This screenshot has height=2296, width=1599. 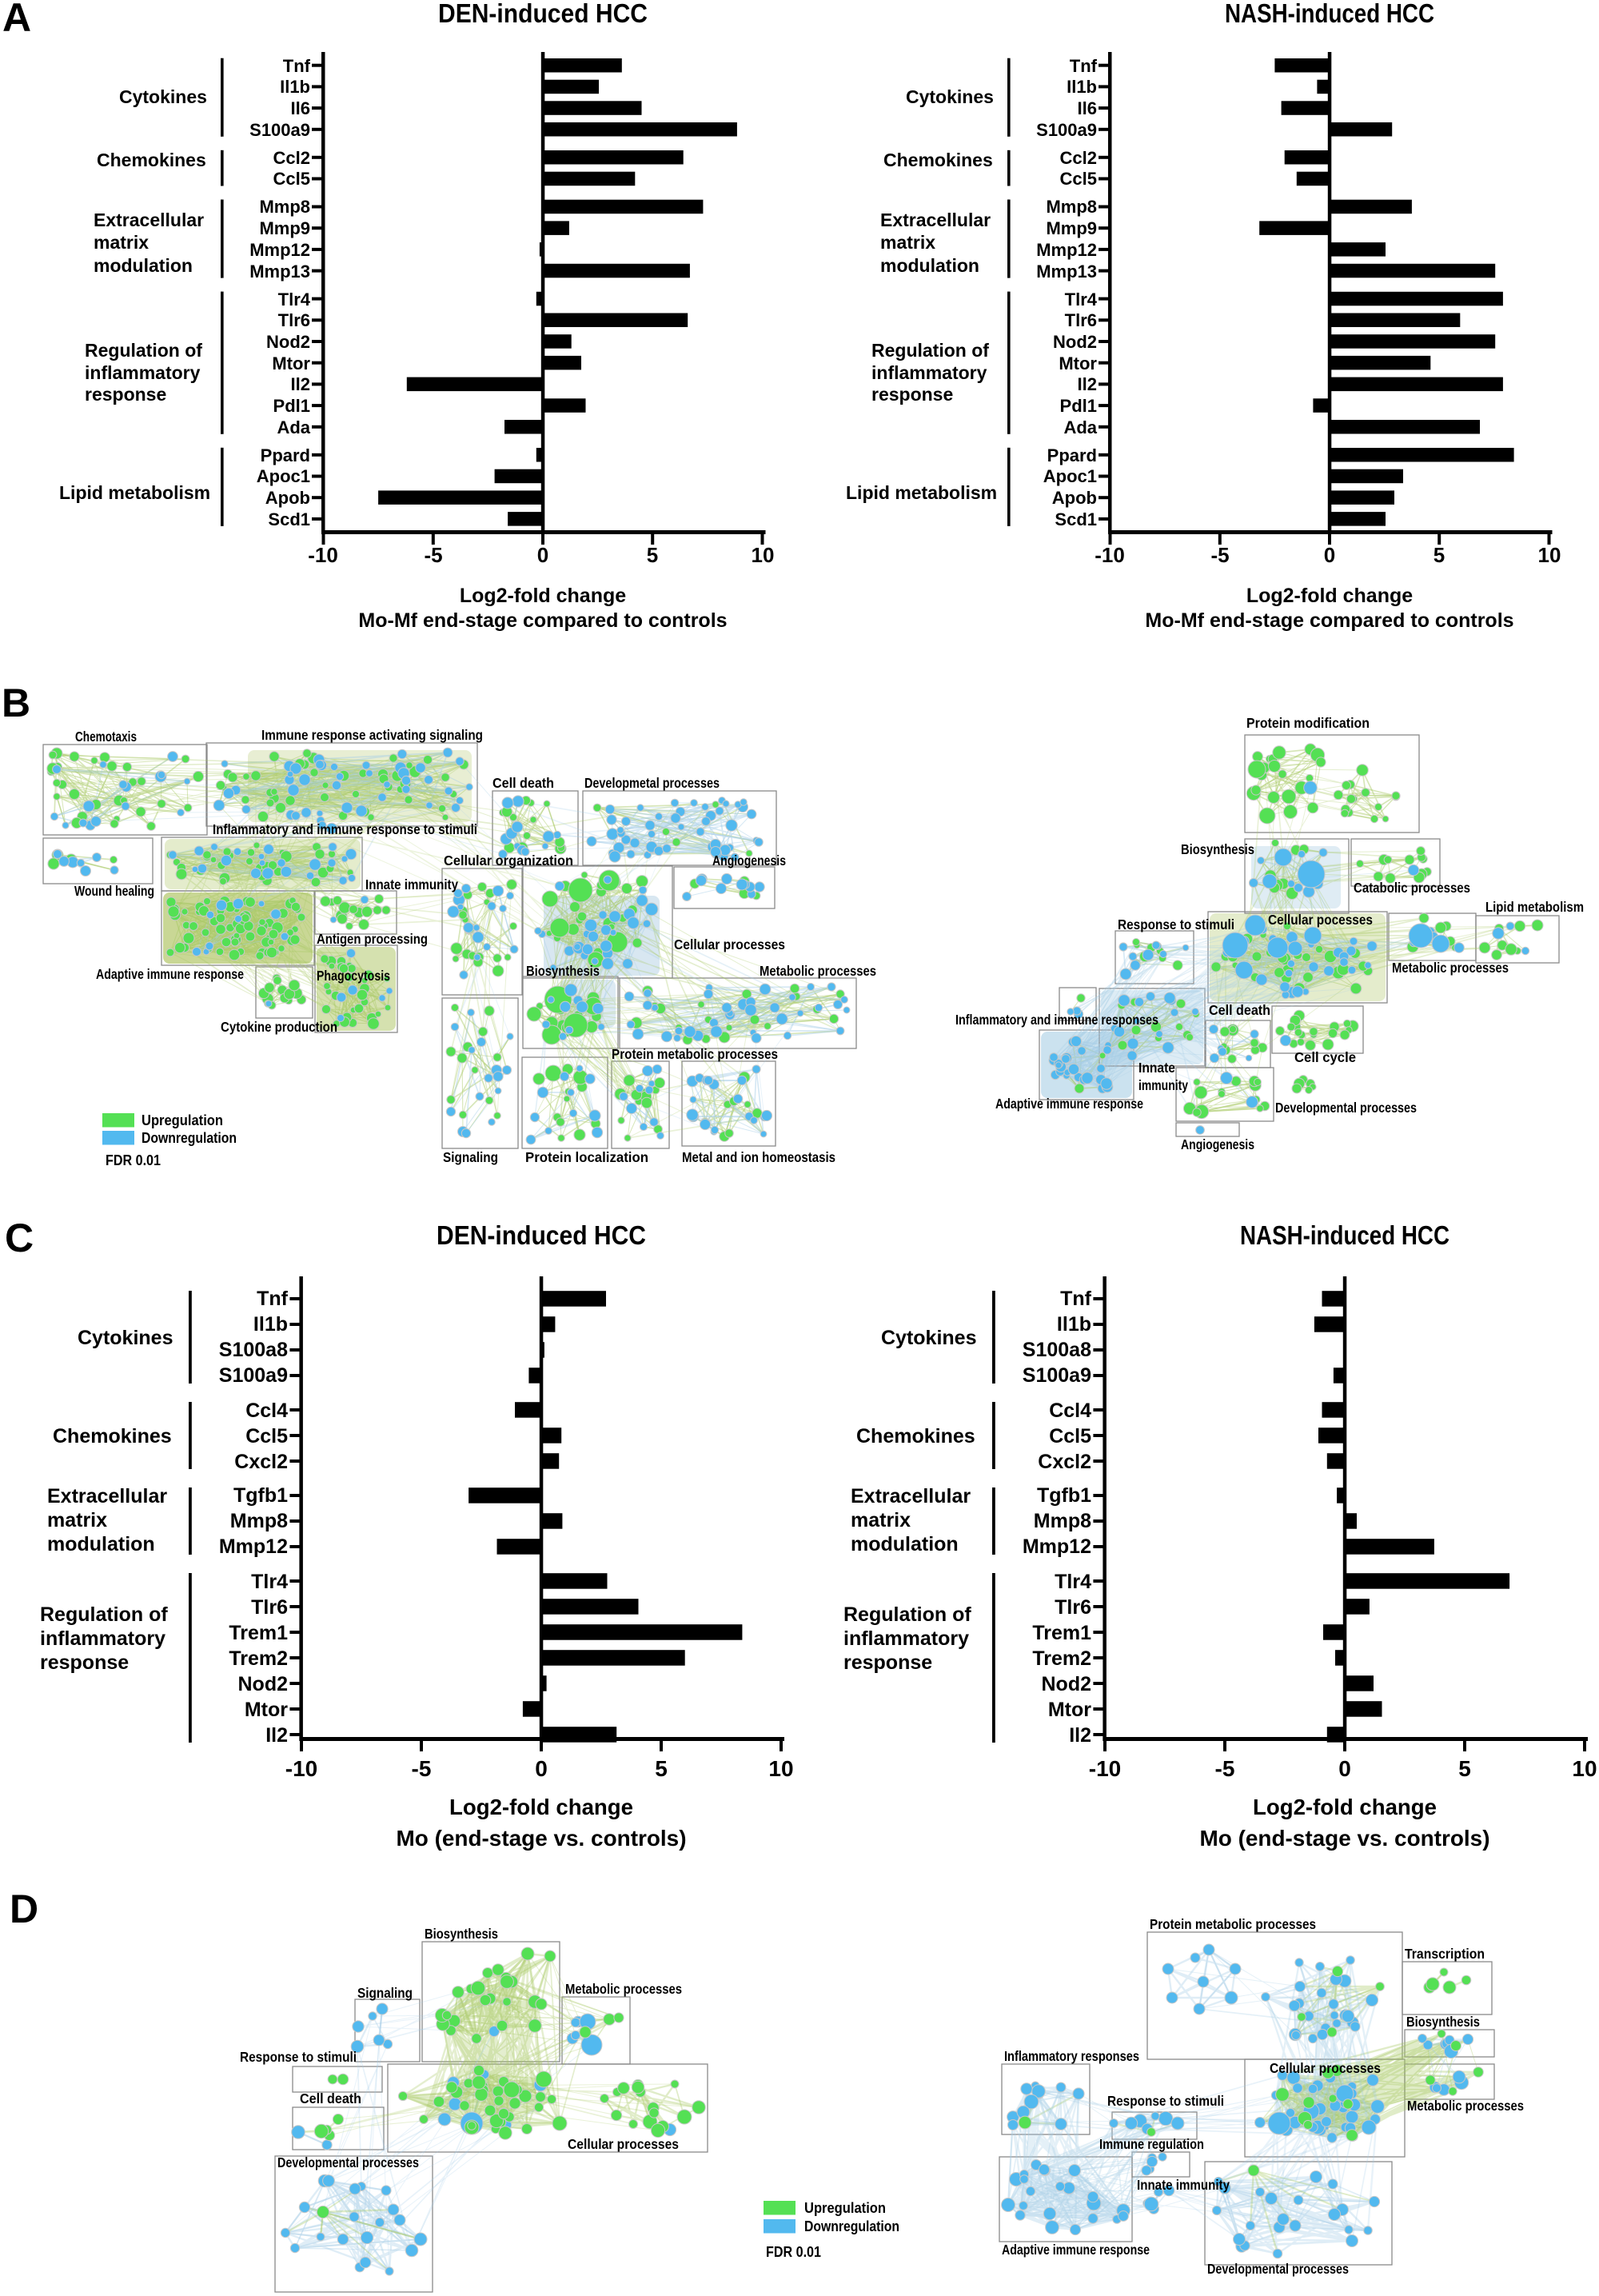 I want to click on svg-text: immunity, so click(x=1163, y=1085).